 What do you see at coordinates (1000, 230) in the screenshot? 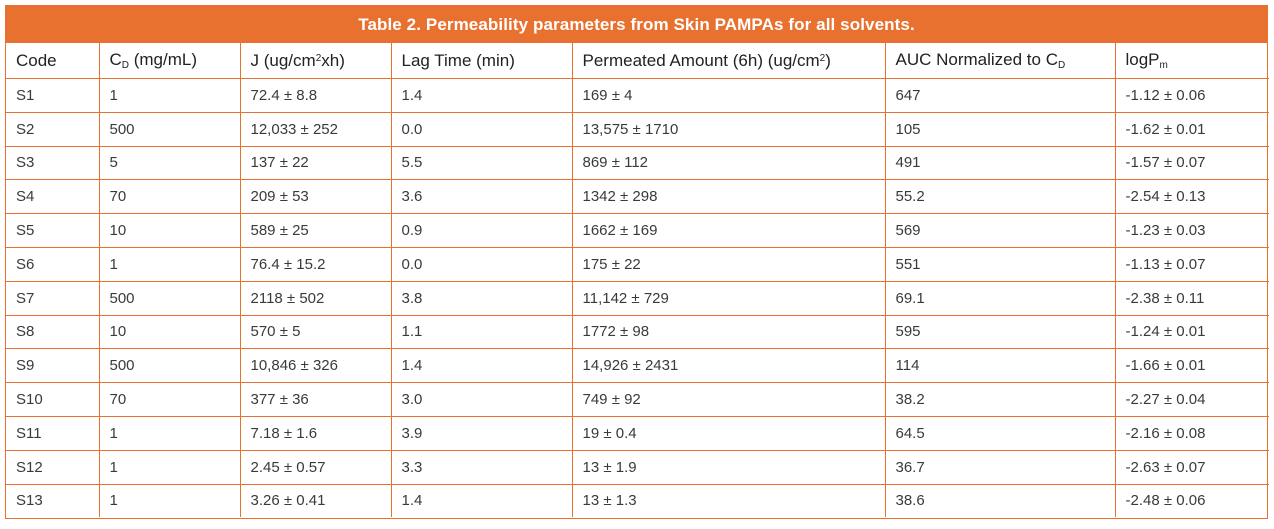
I see `cell-auc: 569` at bounding box center [1000, 230].